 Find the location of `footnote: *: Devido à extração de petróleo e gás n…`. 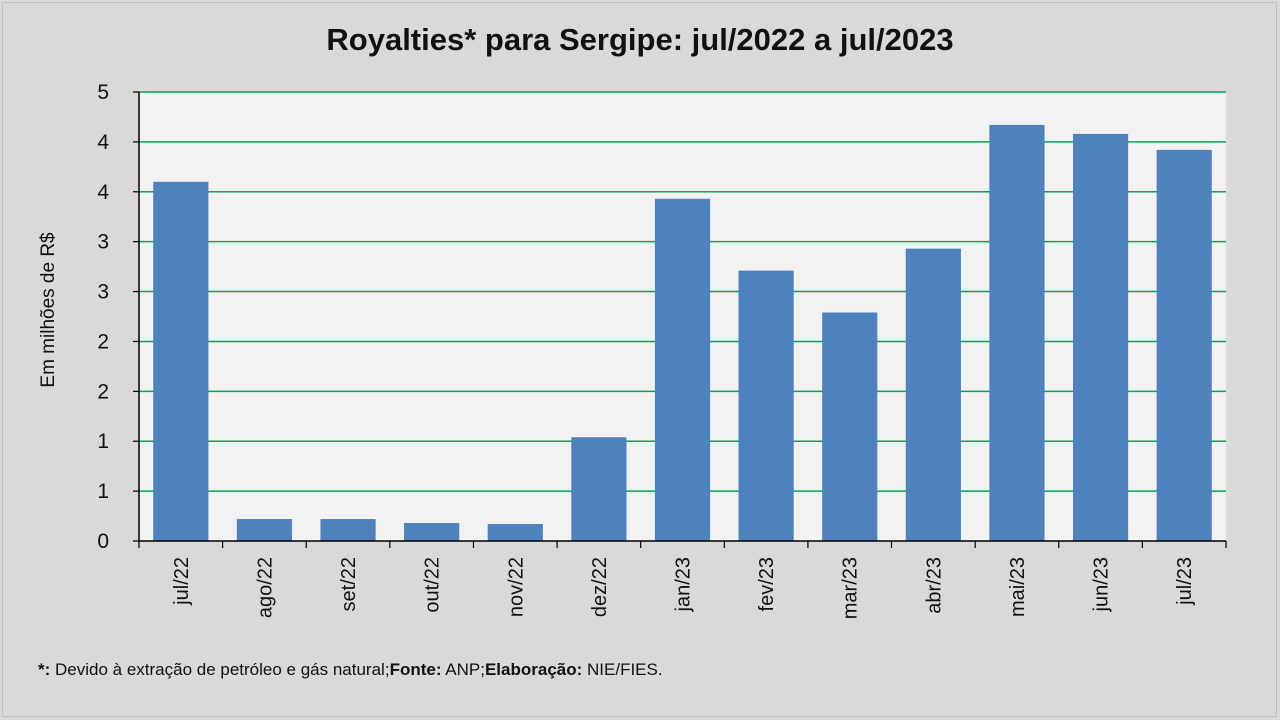

footnote: *: Devido à extração de petróleo e gás n… is located at coordinates (350, 670).